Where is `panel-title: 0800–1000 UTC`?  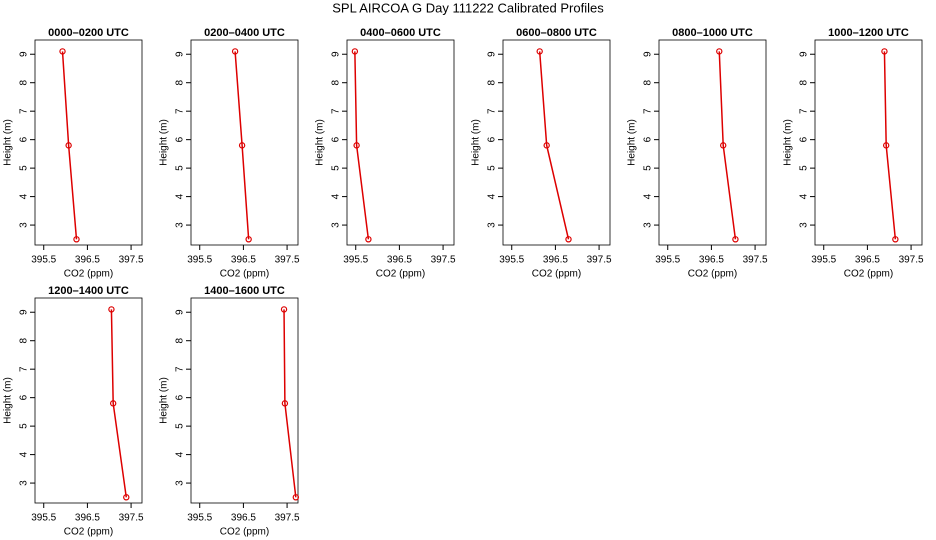 panel-title: 0800–1000 UTC is located at coordinates (712, 33).